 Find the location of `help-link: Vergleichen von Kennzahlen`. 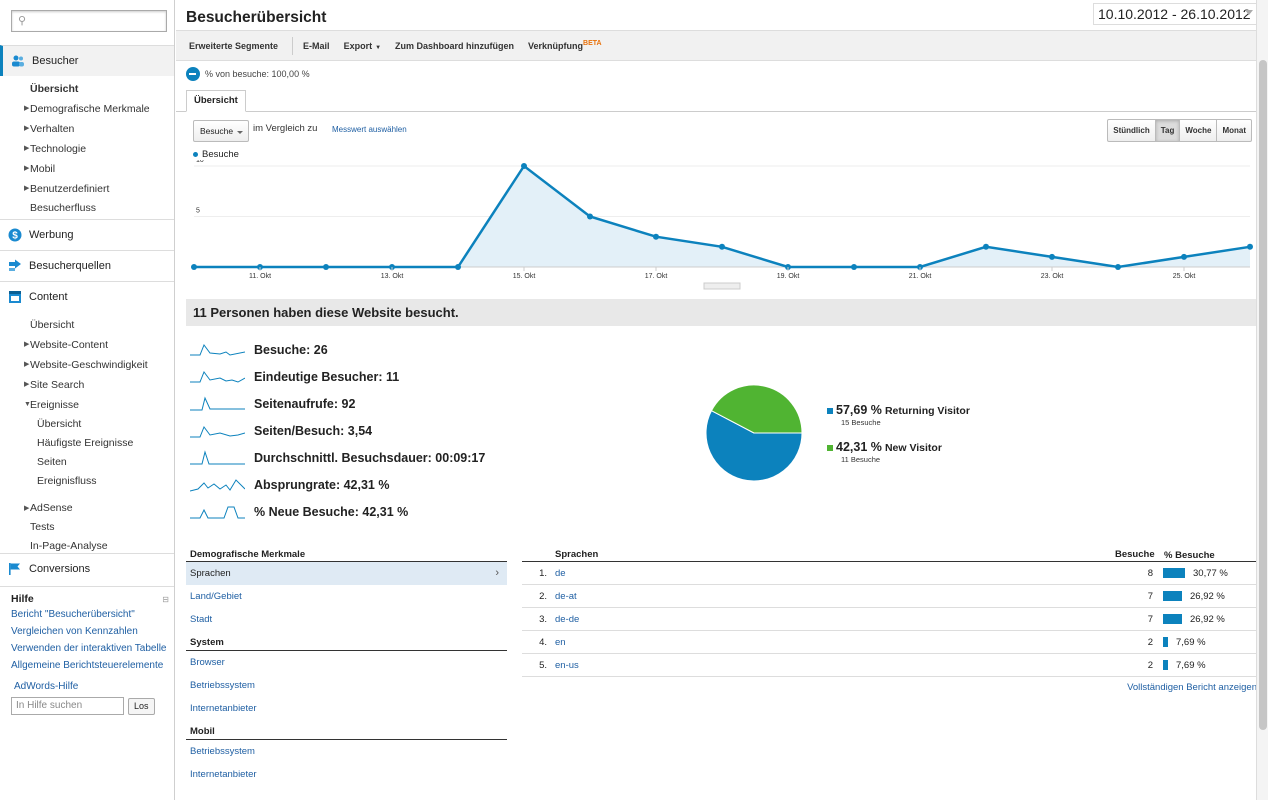

help-link: Vergleichen von Kennzahlen is located at coordinates (74, 631).